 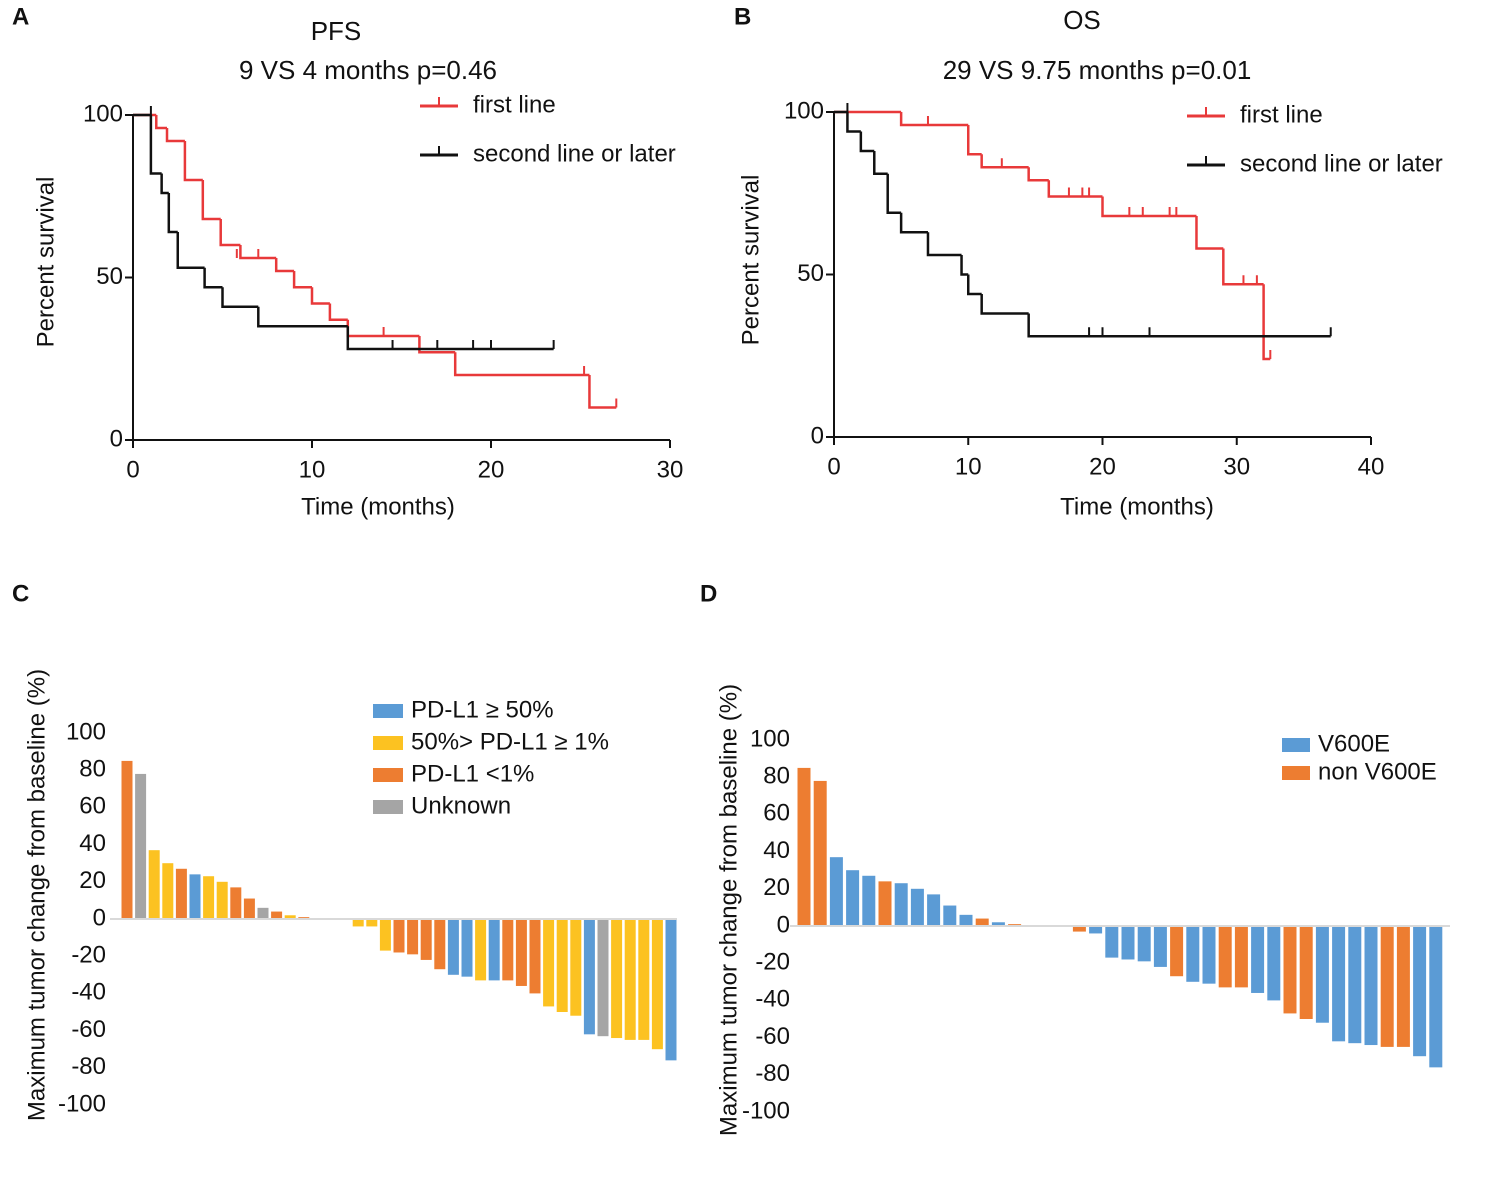 I want to click on legend-label: PD-L1 <1%, so click(x=472, y=773).